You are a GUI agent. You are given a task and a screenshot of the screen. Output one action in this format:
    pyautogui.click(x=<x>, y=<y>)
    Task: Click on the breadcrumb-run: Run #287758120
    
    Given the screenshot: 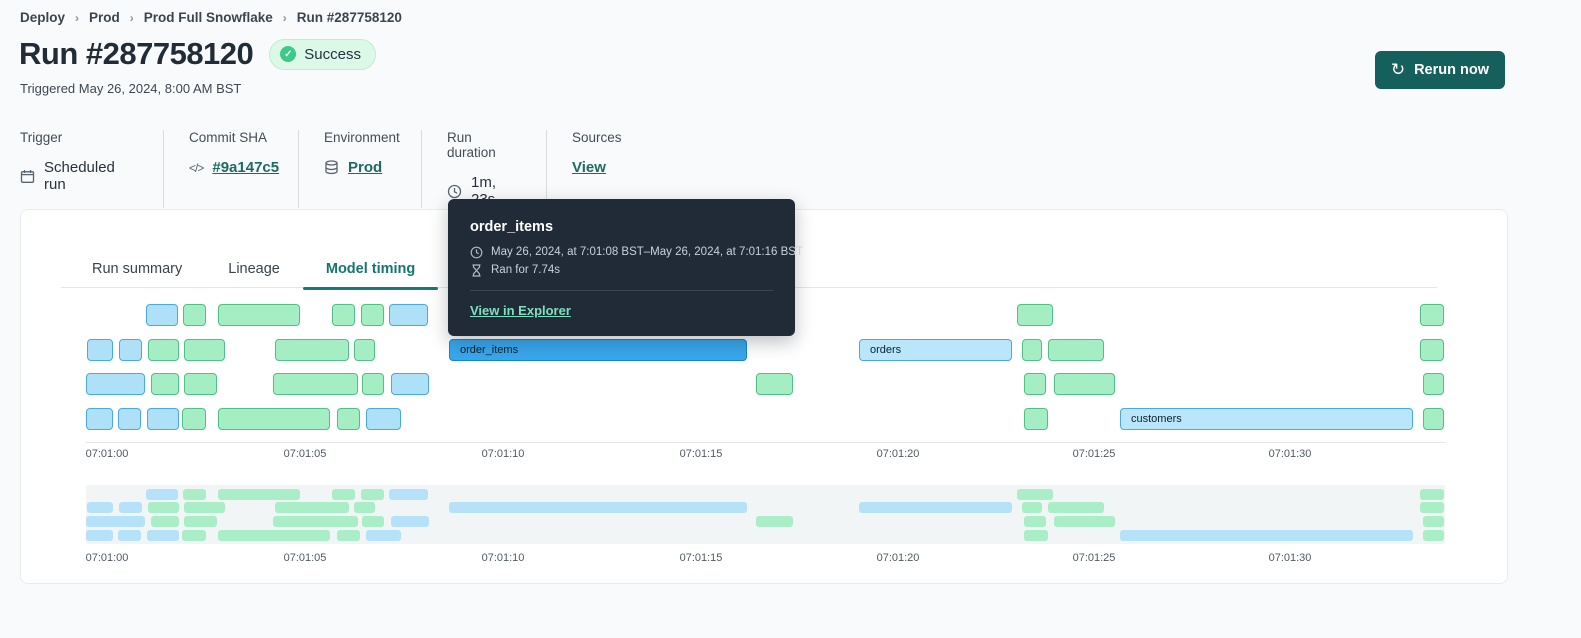 What is the action you would take?
    pyautogui.click(x=349, y=17)
    